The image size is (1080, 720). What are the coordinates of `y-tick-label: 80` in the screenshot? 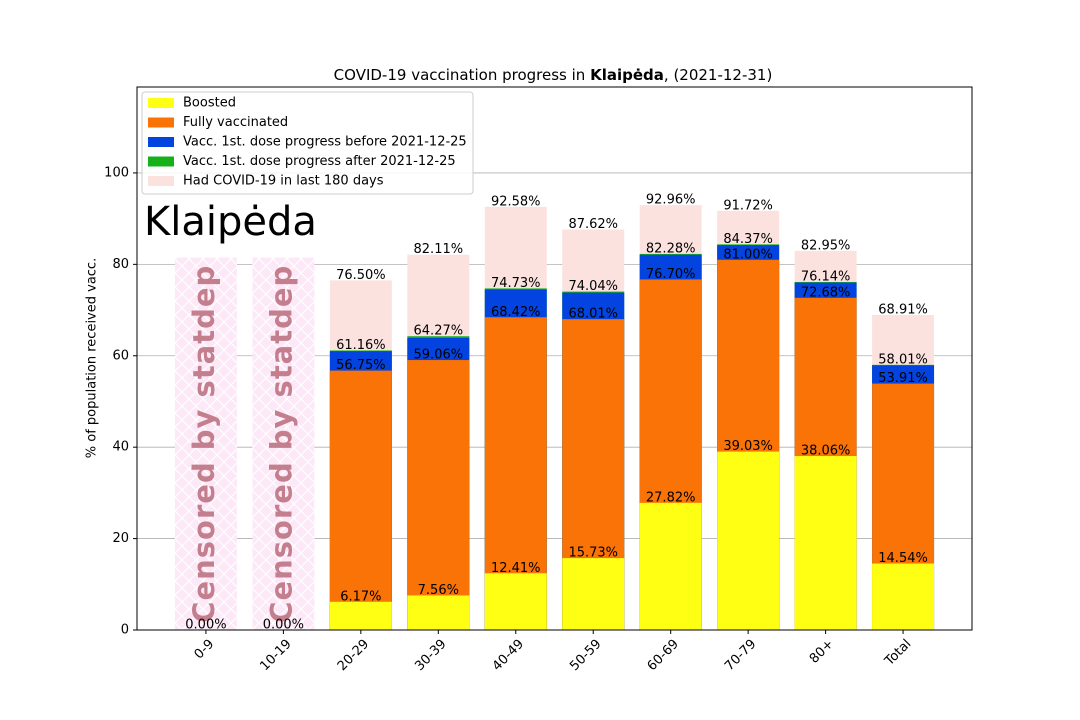 It's located at (120, 264).